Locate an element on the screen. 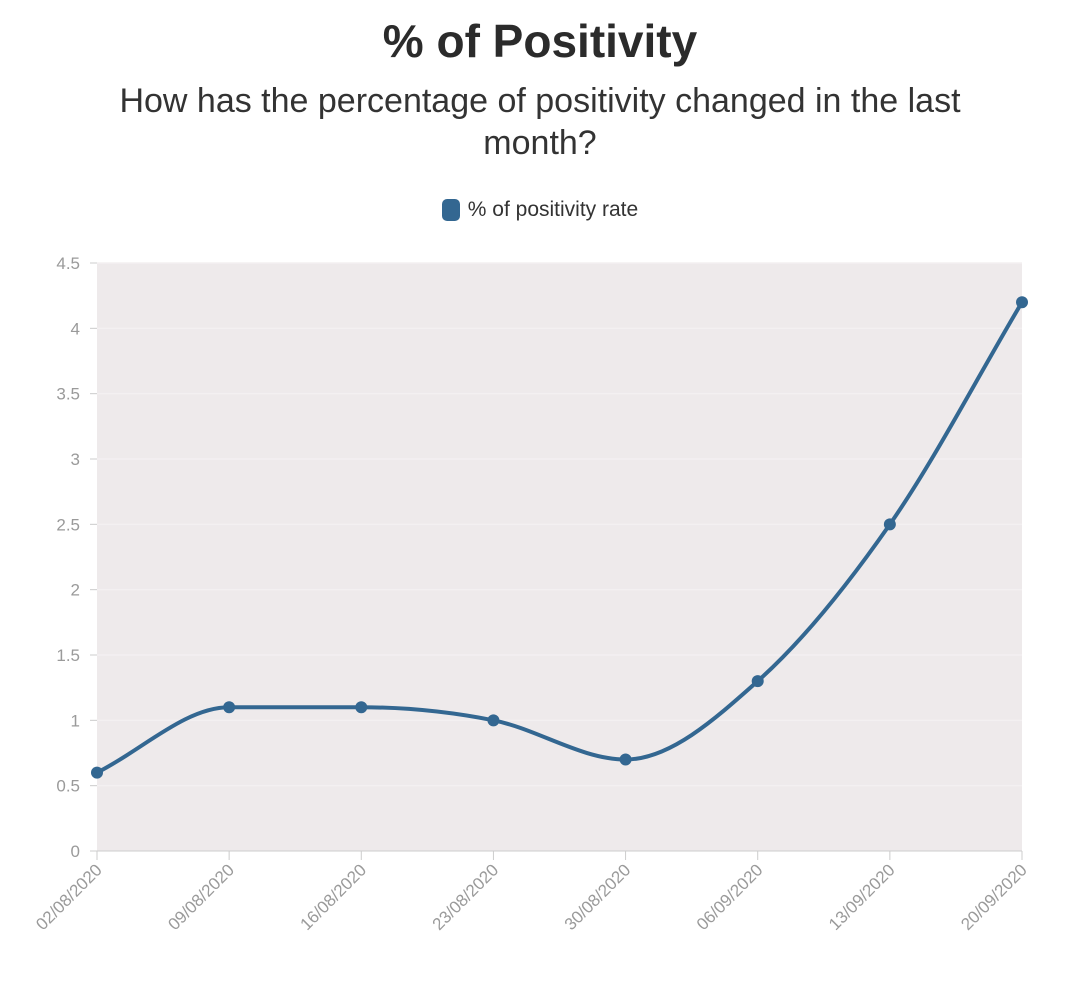 The image size is (1080, 997). x-tick-label: 06/09/2020 is located at coordinates (730, 897).